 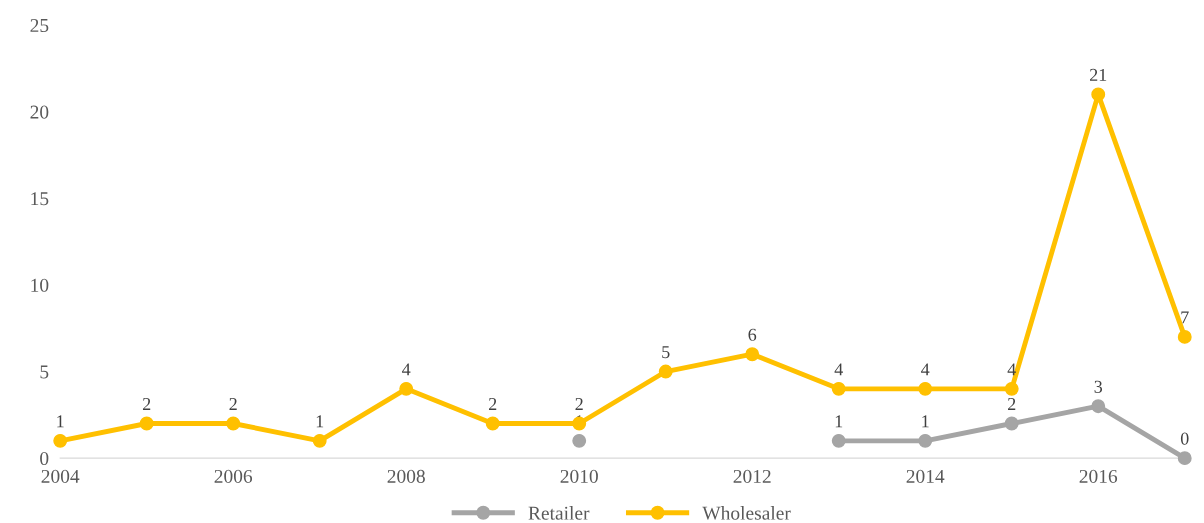 I want to click on data-label: 3, so click(x=1098, y=386).